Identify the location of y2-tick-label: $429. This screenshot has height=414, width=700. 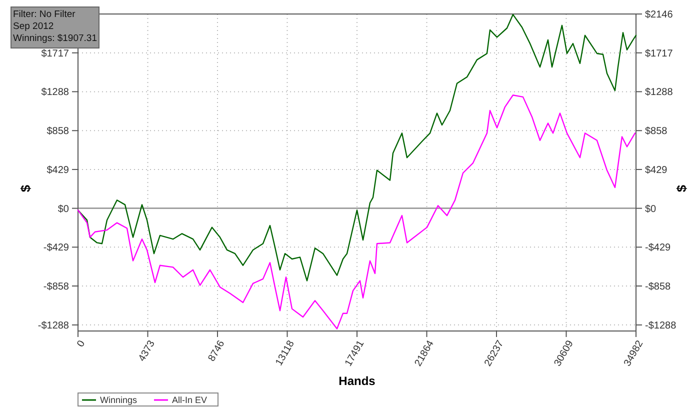
(656, 170).